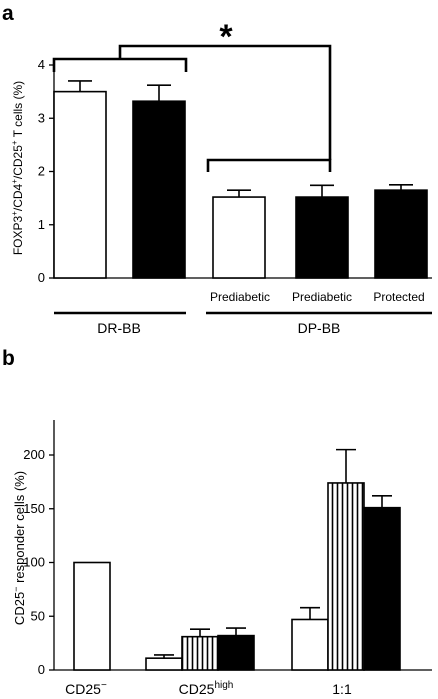 The width and height of the screenshot is (438, 699). Describe the element at coordinates (8, 358) in the screenshot. I see `panel-b-label: b` at that location.